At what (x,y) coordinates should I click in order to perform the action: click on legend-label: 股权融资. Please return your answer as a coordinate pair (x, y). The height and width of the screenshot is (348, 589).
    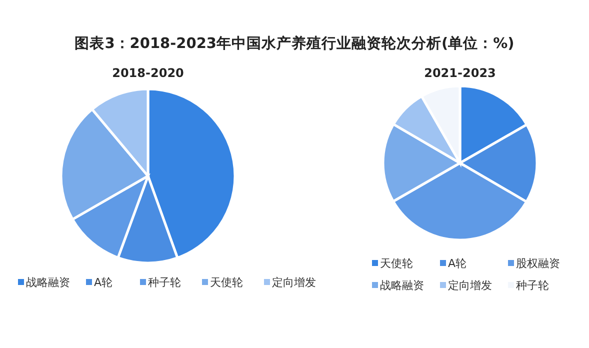
    Looking at the image, I should click on (538, 263).